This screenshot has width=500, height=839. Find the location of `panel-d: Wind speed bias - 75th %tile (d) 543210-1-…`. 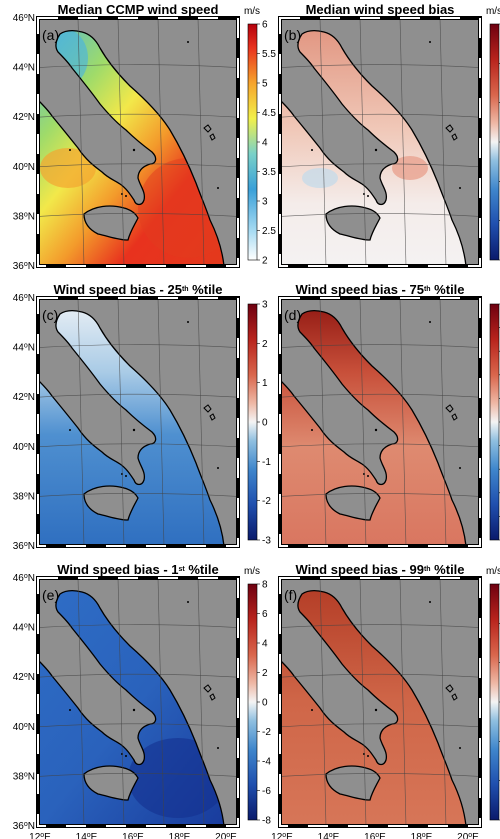

panel-d: Wind speed bias - 75th %tile (d) 543210-1-… is located at coordinates (389, 415).